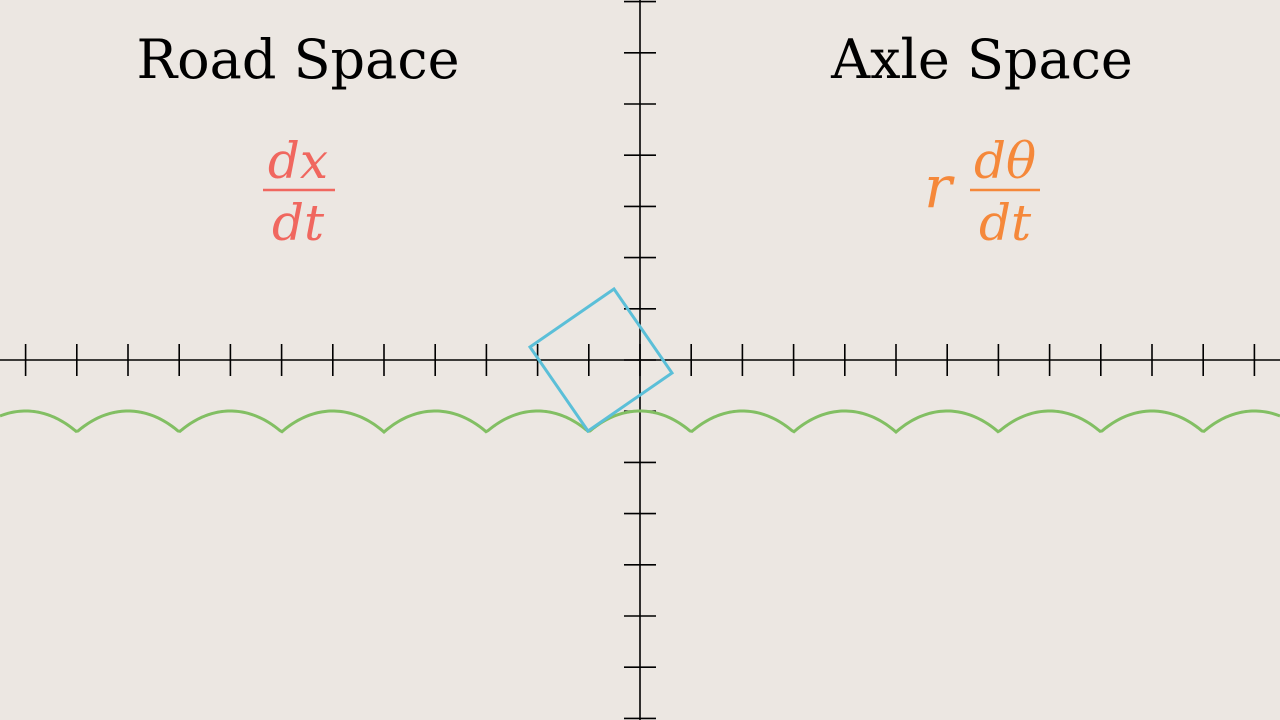 This screenshot has width=1280, height=720. What do you see at coordinates (298, 223) in the screenshot?
I see `dt-denominator-left: dt` at bounding box center [298, 223].